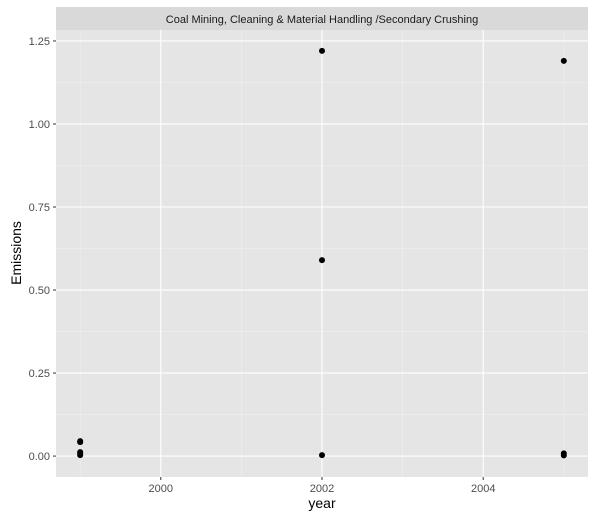 This screenshot has height=518, width=595. I want to click on x-tick-label: 2004, so click(483, 489).